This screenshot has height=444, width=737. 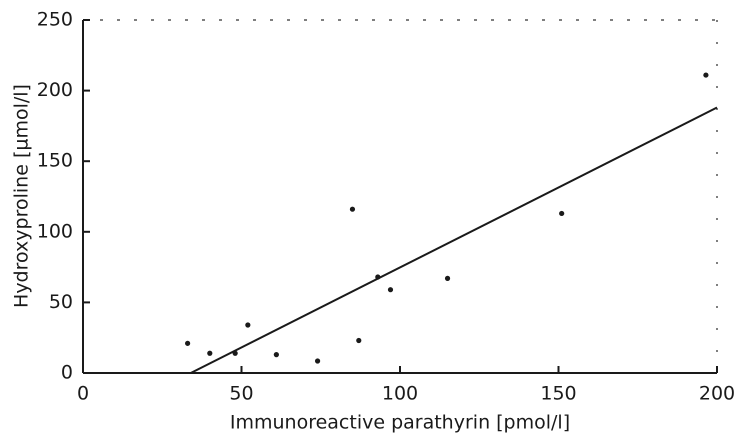 I want to click on y-axis-label: Hydroxyproline [µmol/l], so click(x=22, y=196).